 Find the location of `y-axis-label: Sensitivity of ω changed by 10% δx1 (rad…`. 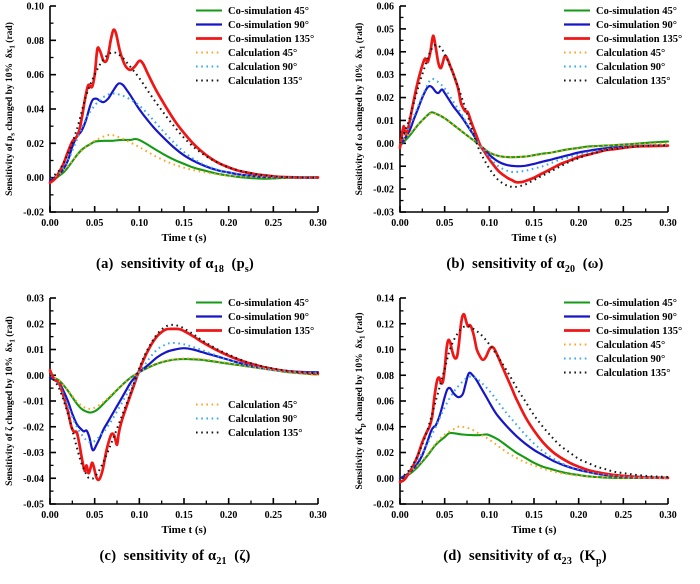

y-axis-label: Sensitivity of ω changed by 10% δx1 (rad… is located at coordinates (360, 109).